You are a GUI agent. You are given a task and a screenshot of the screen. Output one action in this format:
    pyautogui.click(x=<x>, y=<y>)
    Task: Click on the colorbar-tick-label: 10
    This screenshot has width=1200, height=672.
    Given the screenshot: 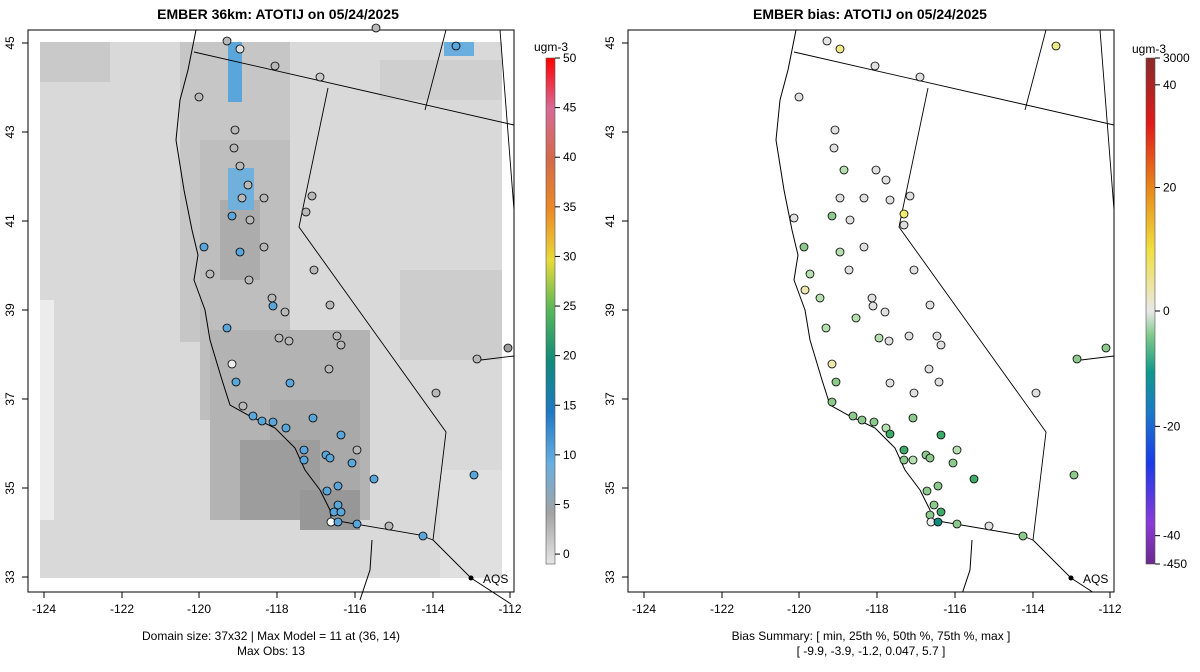 What is the action you would take?
    pyautogui.click(x=570, y=455)
    